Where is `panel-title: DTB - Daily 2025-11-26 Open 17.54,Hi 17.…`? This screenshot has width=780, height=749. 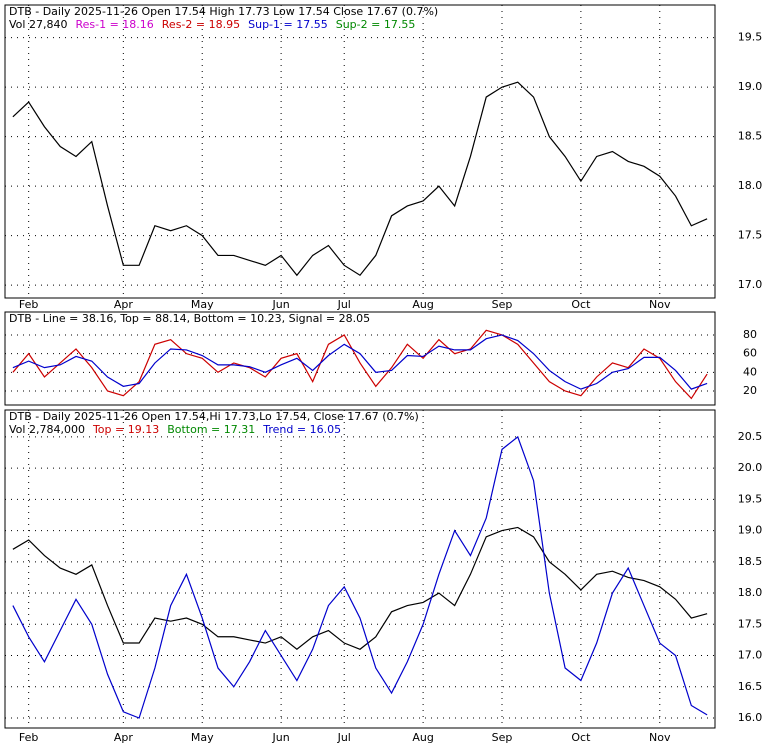 panel-title: DTB - Daily 2025-11-26 Open 17.54,Hi 17.… is located at coordinates (214, 416).